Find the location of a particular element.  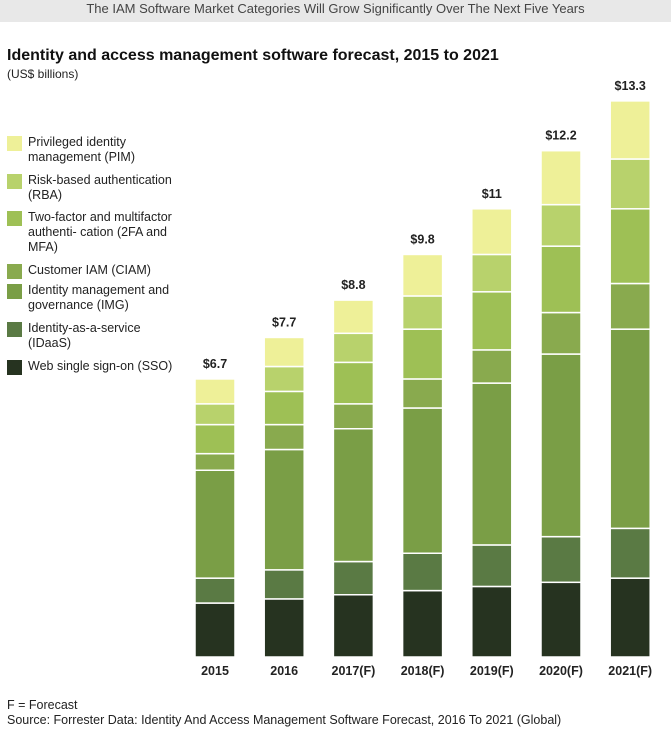

bar-2016-two-factor-and-multifactor-authentication-2fa-and-mfa is located at coordinates (284, 408).